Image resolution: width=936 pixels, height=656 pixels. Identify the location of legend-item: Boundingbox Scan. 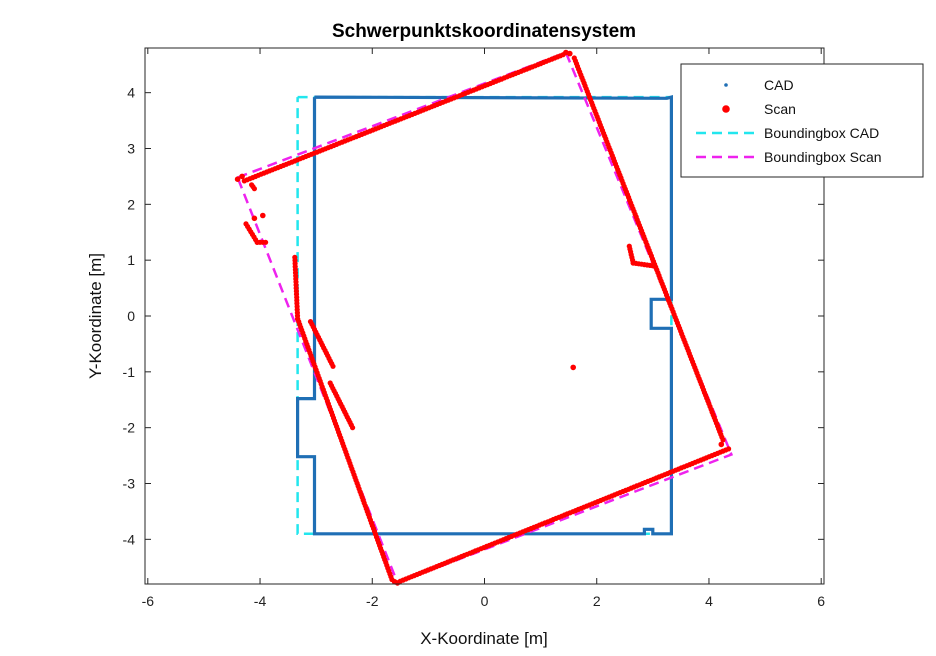
(789, 157).